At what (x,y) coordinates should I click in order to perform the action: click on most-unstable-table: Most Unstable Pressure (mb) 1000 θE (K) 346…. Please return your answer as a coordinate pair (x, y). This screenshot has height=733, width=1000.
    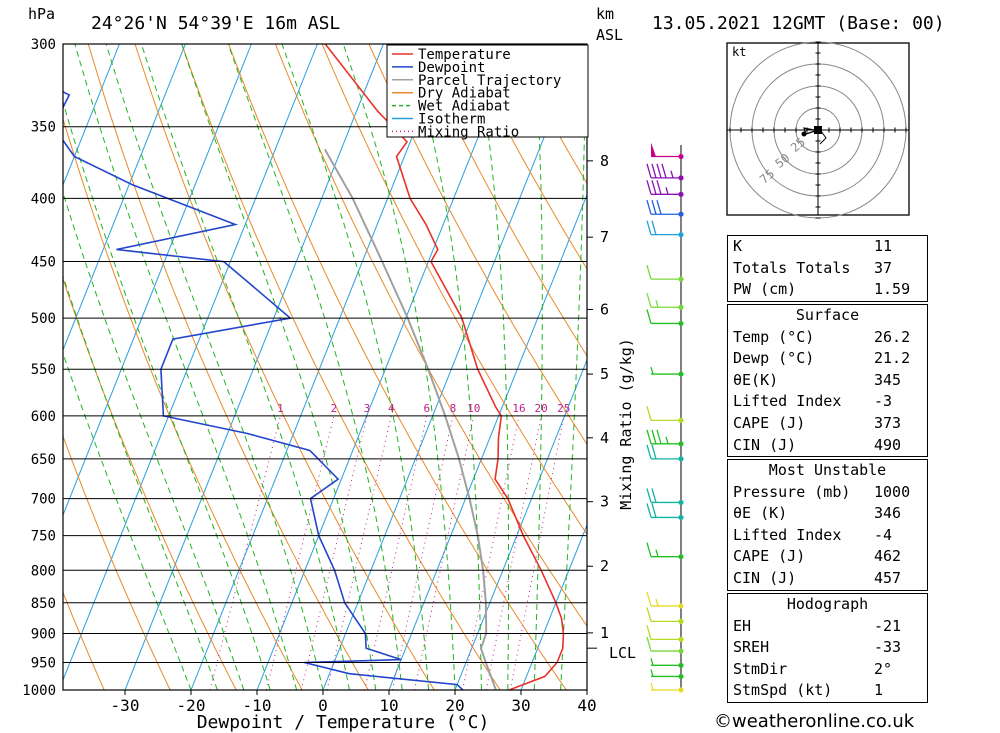
    Looking at the image, I should click on (827, 525).